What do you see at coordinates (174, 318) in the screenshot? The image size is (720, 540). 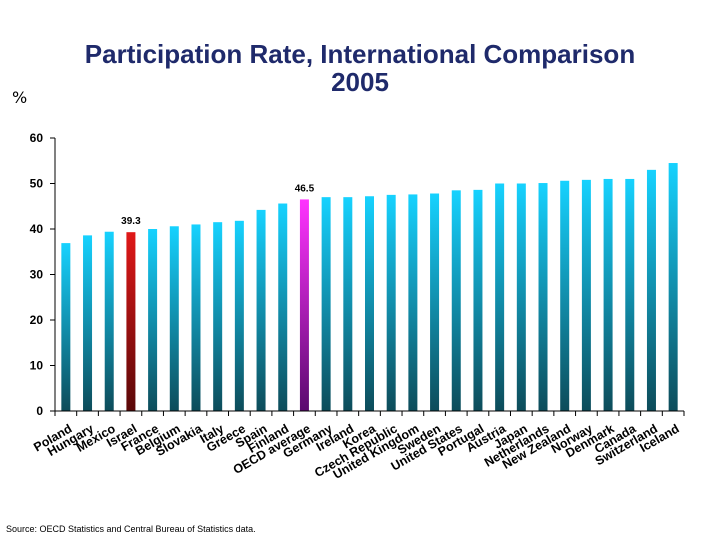 I see `bar-belgium` at bounding box center [174, 318].